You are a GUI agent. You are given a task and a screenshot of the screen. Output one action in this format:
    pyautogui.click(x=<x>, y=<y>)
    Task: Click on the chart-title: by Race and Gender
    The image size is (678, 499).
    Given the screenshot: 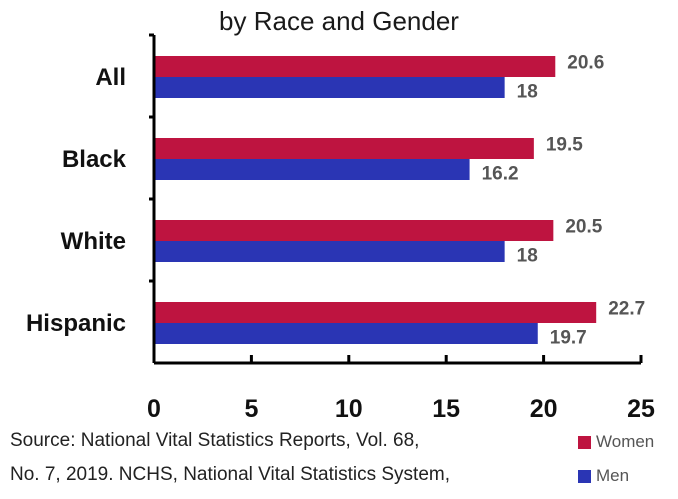 What is the action you would take?
    pyautogui.click(x=339, y=21)
    